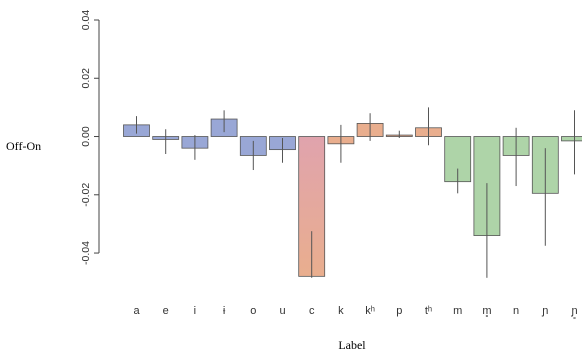 Image resolution: width=582 pixels, height=356 pixels. I want to click on y-tick-label: 0.04, so click(86, 20).